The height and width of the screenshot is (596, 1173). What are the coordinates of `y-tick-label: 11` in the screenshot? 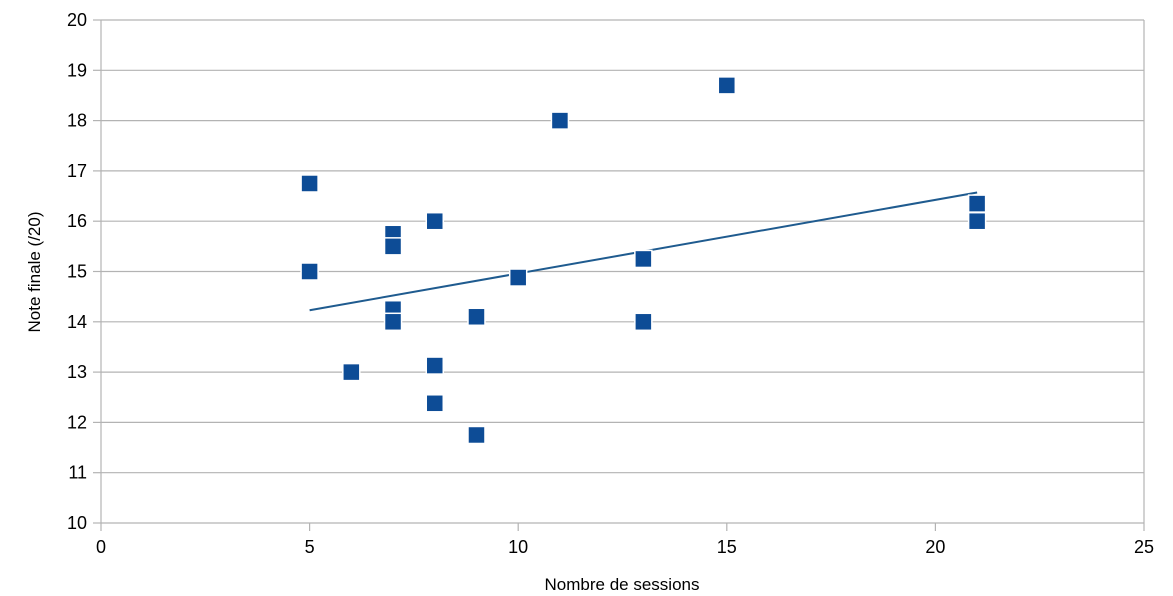 It's located at (77, 473).